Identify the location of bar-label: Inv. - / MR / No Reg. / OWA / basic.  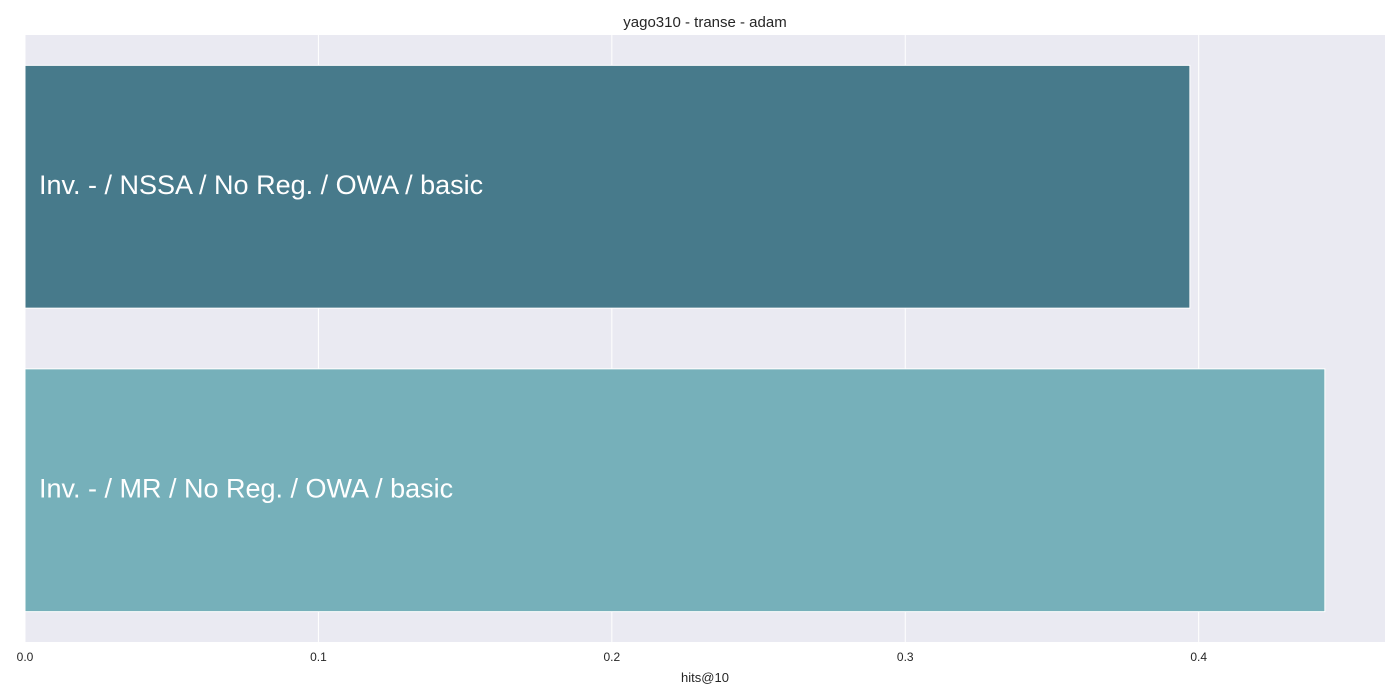
(246, 488).